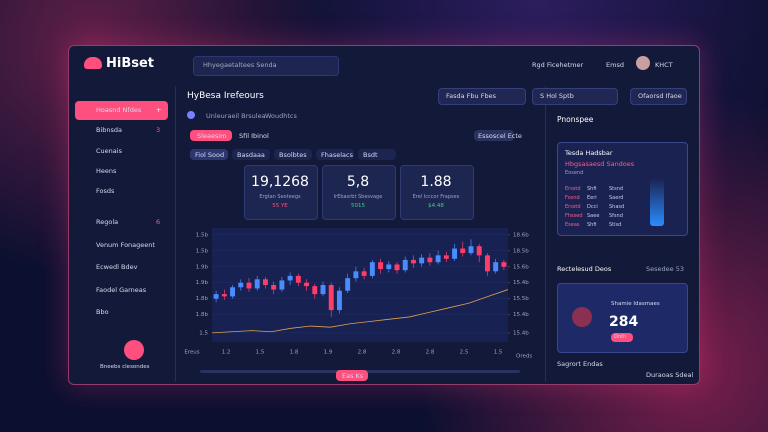  I want to click on y-tick-label: 1.5b, so click(202, 235).